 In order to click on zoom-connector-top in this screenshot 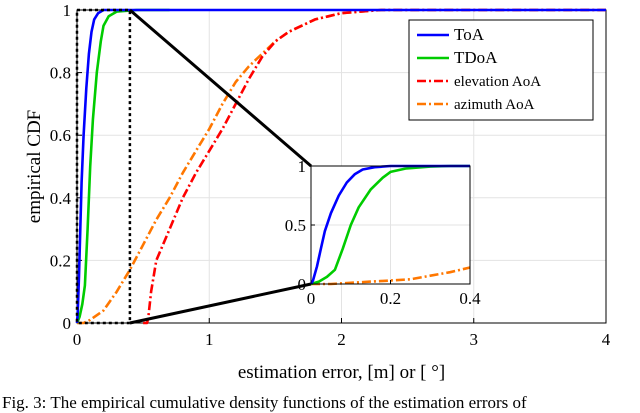, I will do `click(220, 88)`.